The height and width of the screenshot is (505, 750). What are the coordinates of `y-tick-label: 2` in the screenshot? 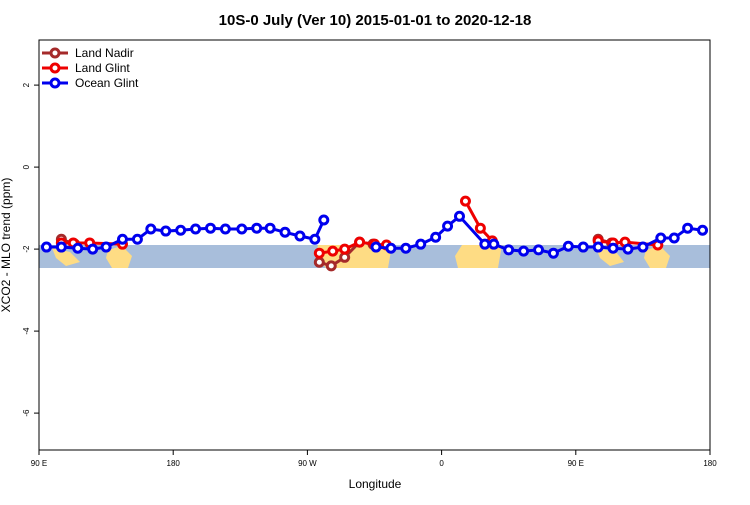 It's located at (26, 84).